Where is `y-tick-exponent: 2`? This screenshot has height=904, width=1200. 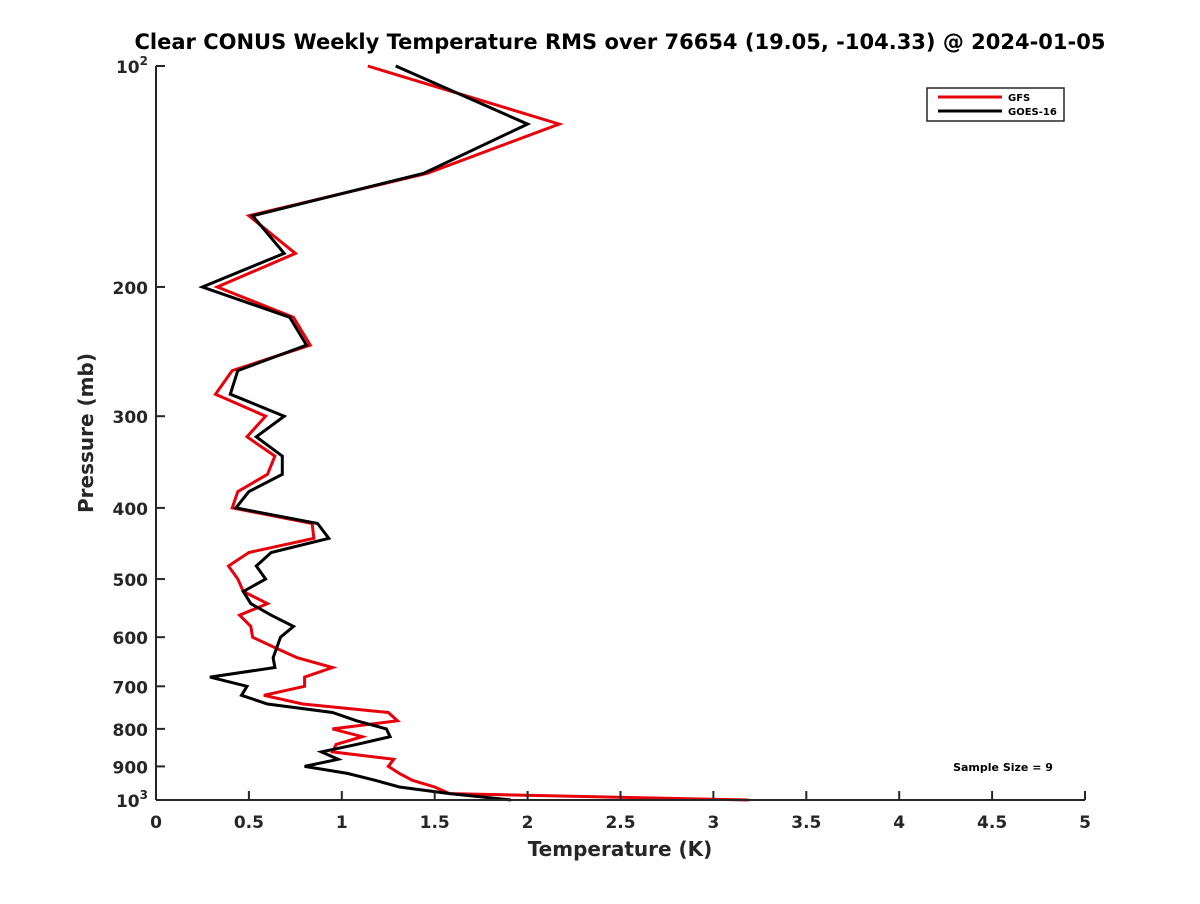
y-tick-exponent: 2 is located at coordinates (144, 61).